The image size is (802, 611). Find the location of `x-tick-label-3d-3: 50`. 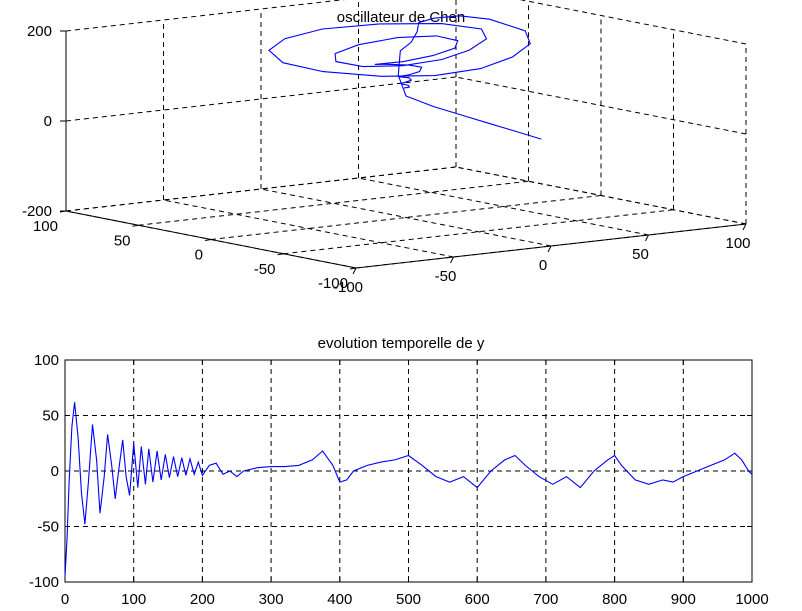

x-tick-label-3d-3: 50 is located at coordinates (640, 254).